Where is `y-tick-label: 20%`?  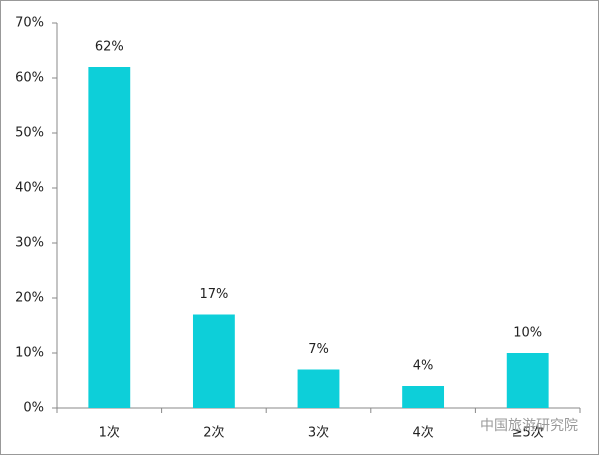 y-tick-label: 20% is located at coordinates (29, 298).